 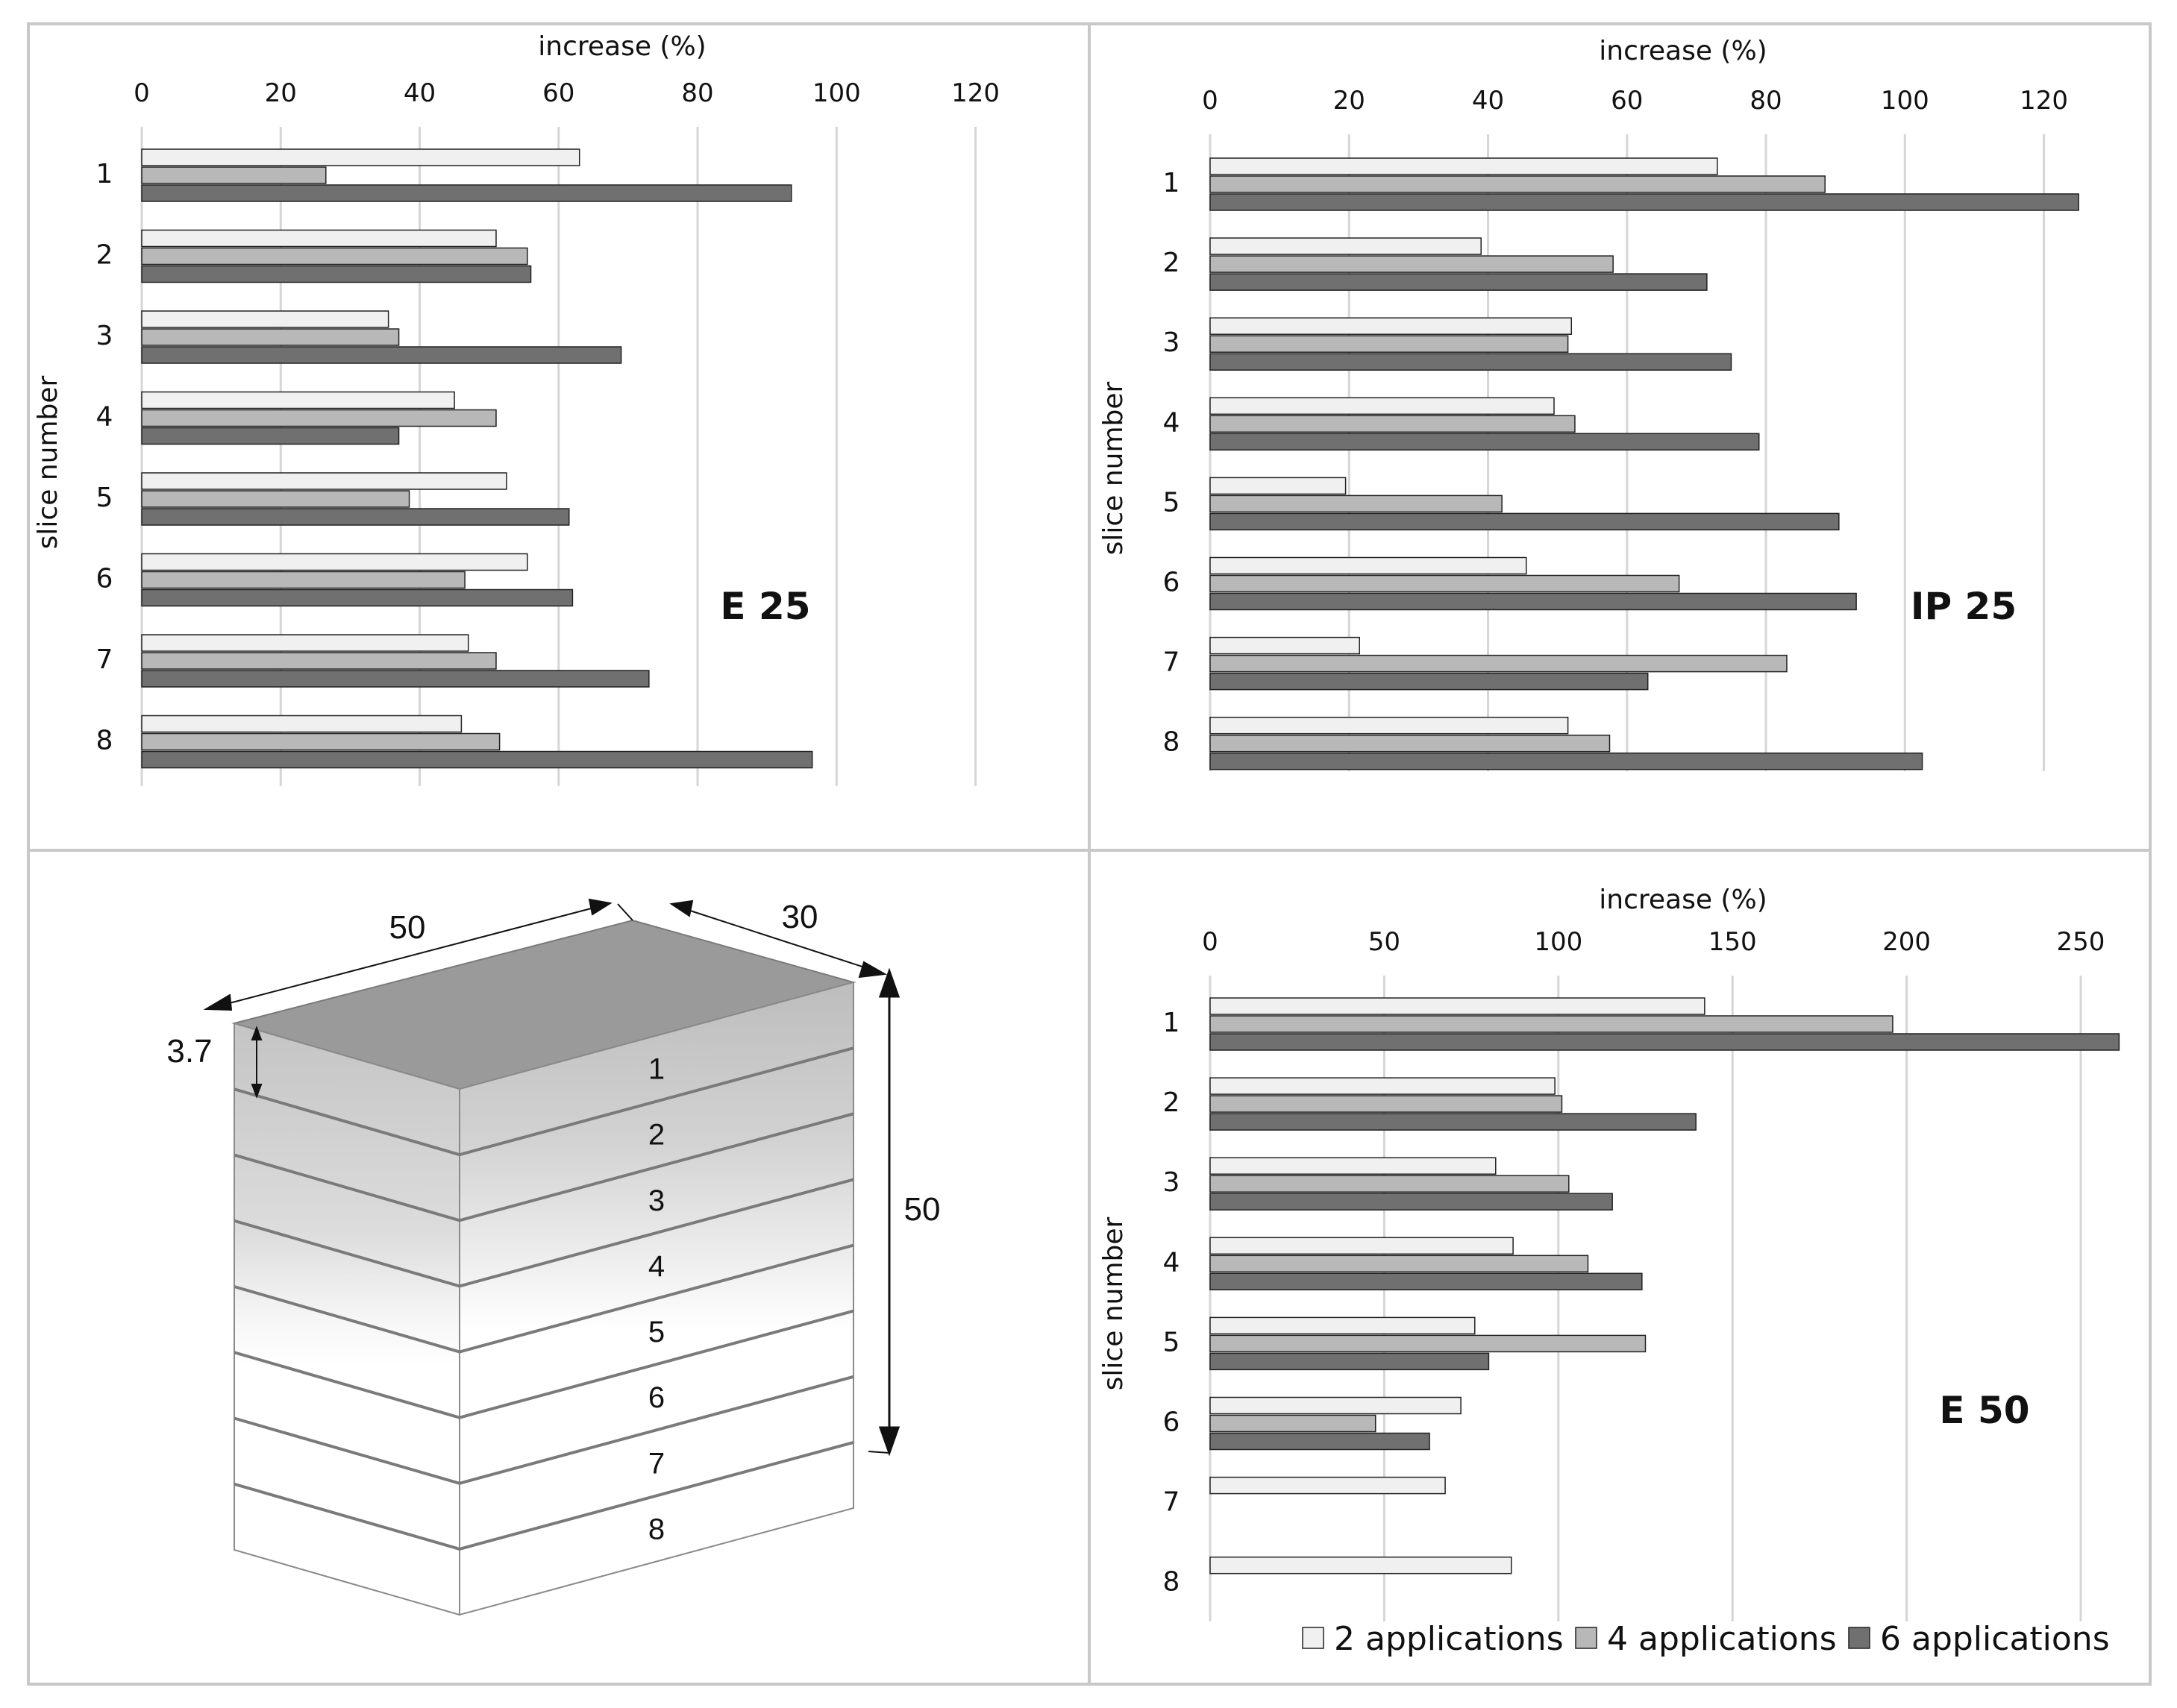 What do you see at coordinates (407, 928) in the screenshot?
I see `dimension-length-label: 50` at bounding box center [407, 928].